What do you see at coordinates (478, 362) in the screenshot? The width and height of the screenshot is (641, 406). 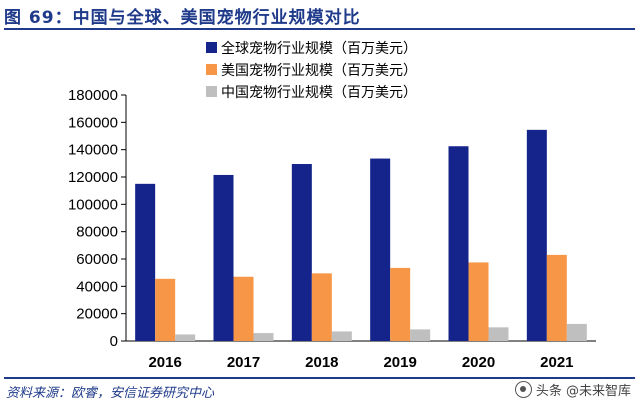 I see `x-tick-label: 2020` at bounding box center [478, 362].